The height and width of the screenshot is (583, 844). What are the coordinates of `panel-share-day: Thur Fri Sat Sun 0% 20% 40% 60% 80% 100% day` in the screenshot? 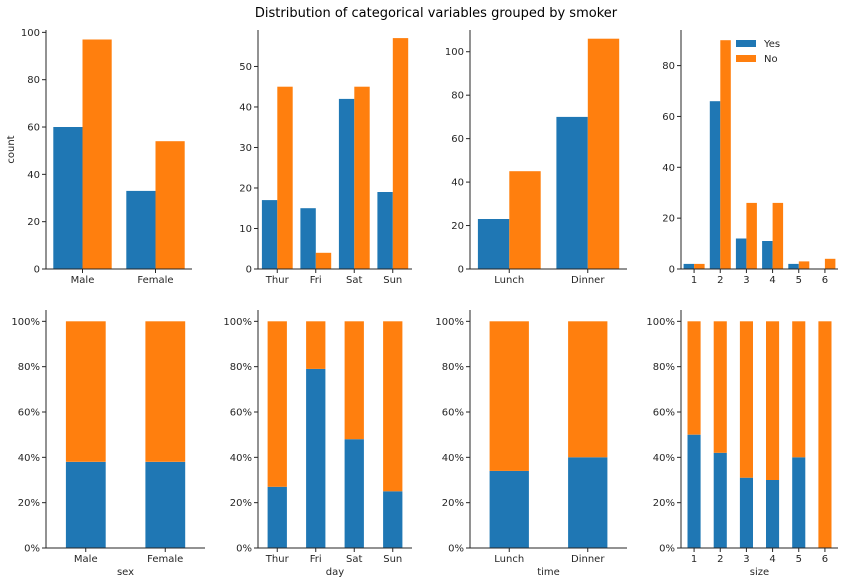 It's located at (317, 444).